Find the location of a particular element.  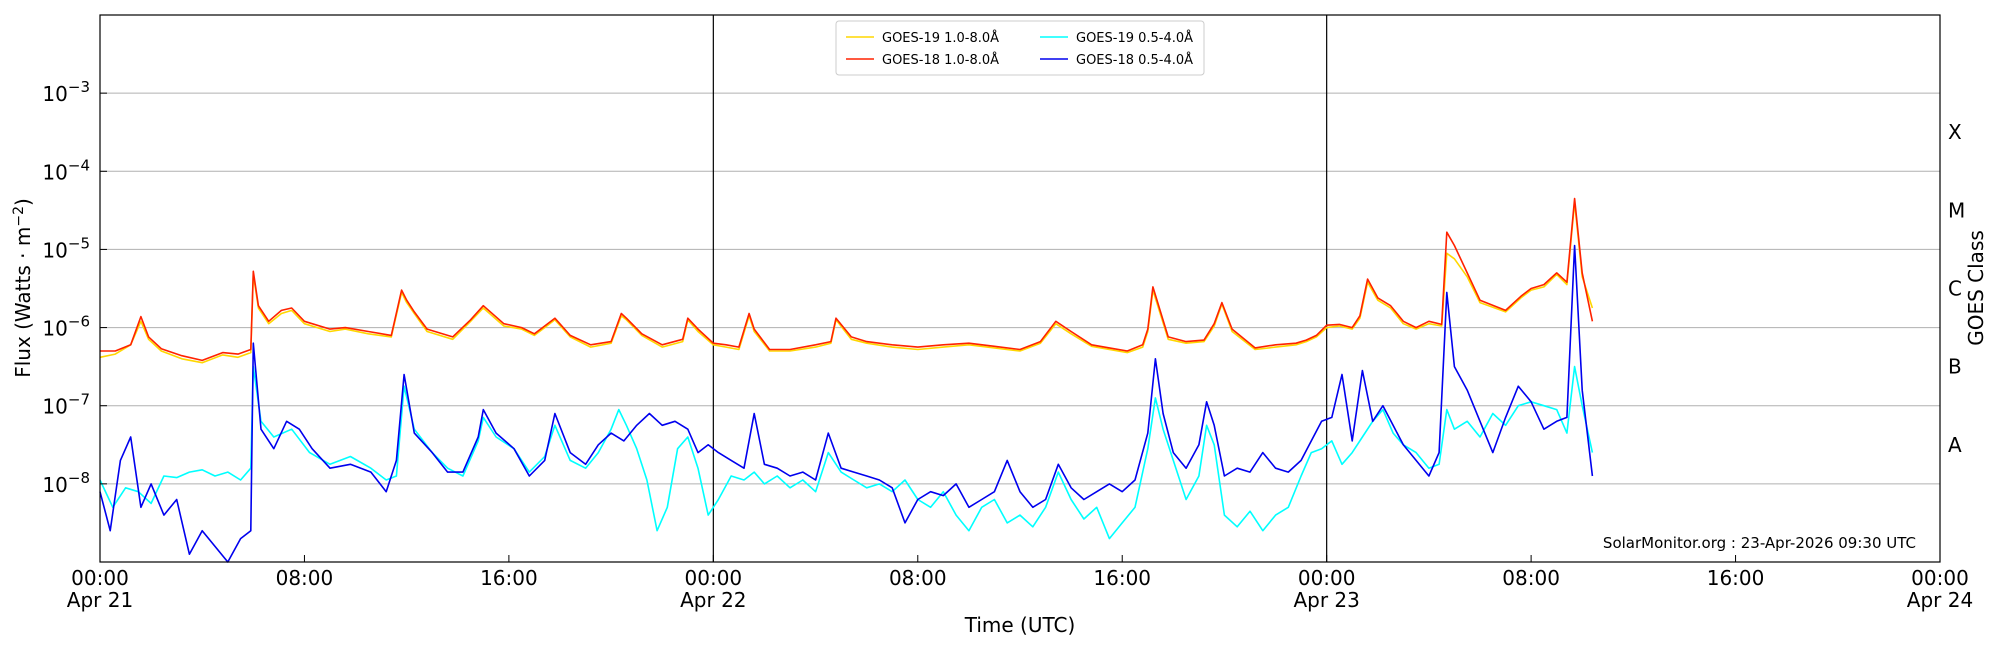

legend-box is located at coordinates (1020, 48).